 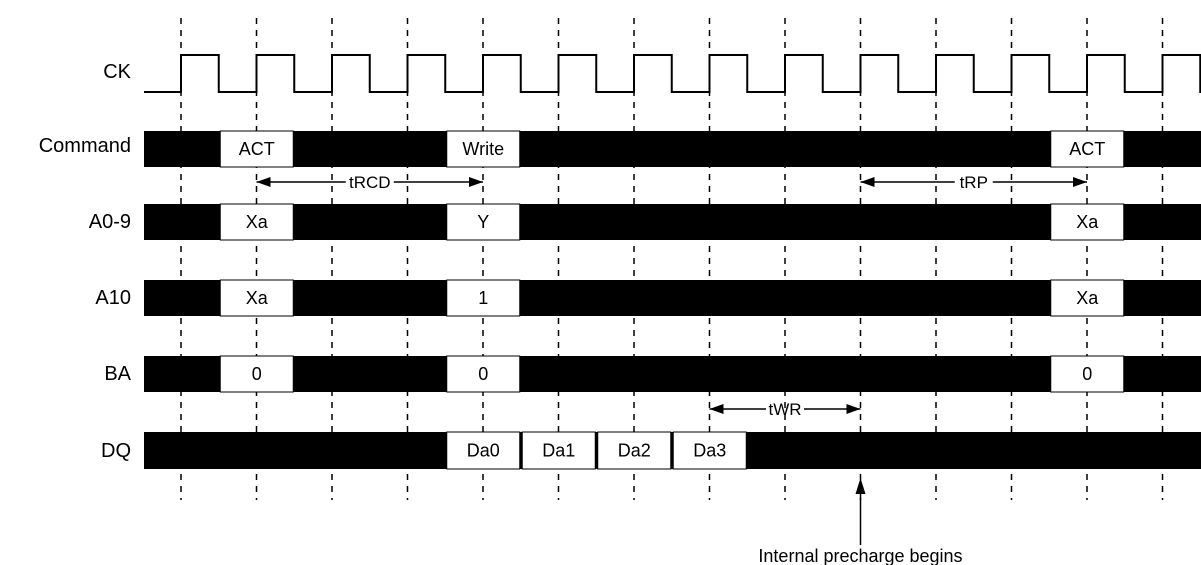 What do you see at coordinates (860, 521) in the screenshot?
I see `annotation: Internal precharge begins` at bounding box center [860, 521].